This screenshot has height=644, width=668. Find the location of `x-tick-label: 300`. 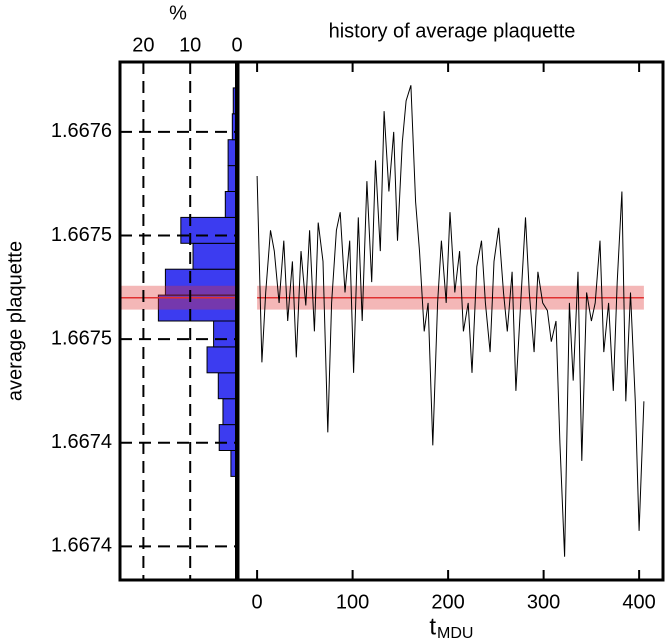

x-tick-label: 300 is located at coordinates (543, 602).